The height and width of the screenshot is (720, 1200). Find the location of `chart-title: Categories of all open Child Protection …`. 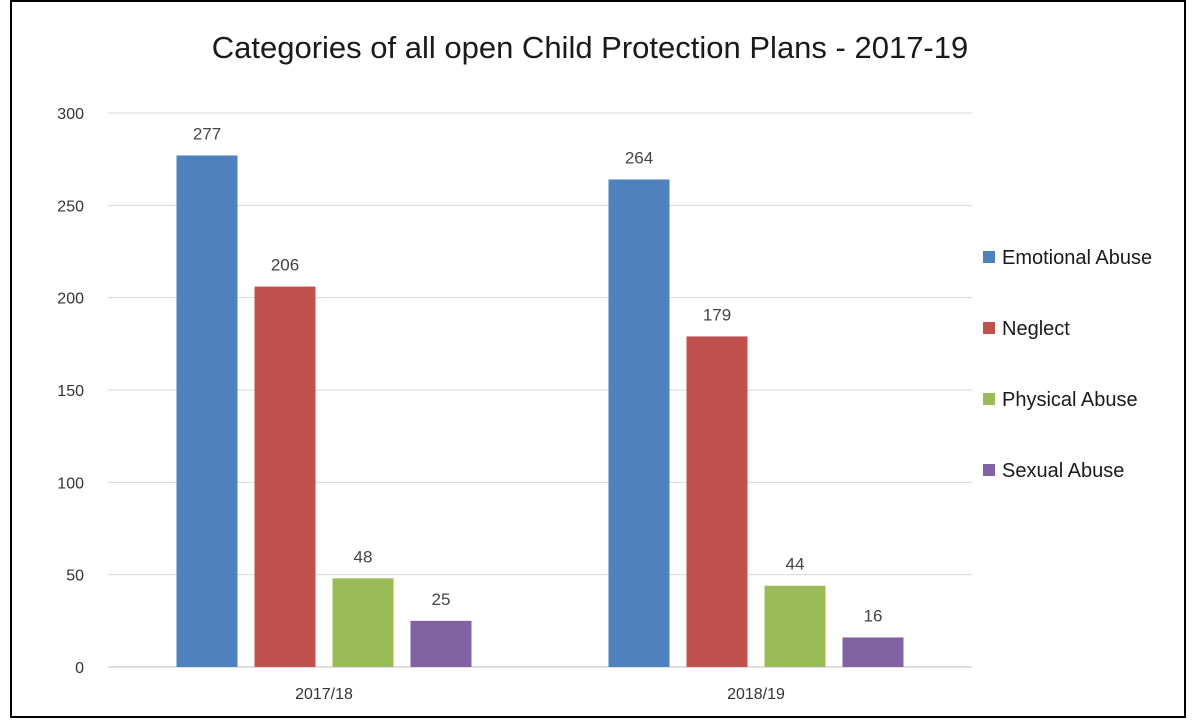

chart-title: Categories of all open Child Protection … is located at coordinates (590, 47).